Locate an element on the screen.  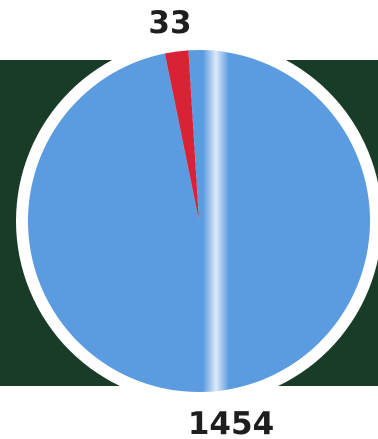
slice-label-large: 1454 is located at coordinates (231, 422).